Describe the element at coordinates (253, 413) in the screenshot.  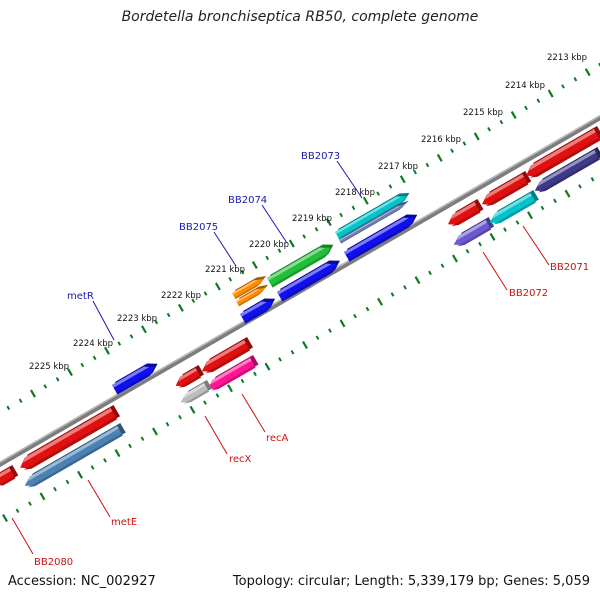
I see `leader-reca` at that location.